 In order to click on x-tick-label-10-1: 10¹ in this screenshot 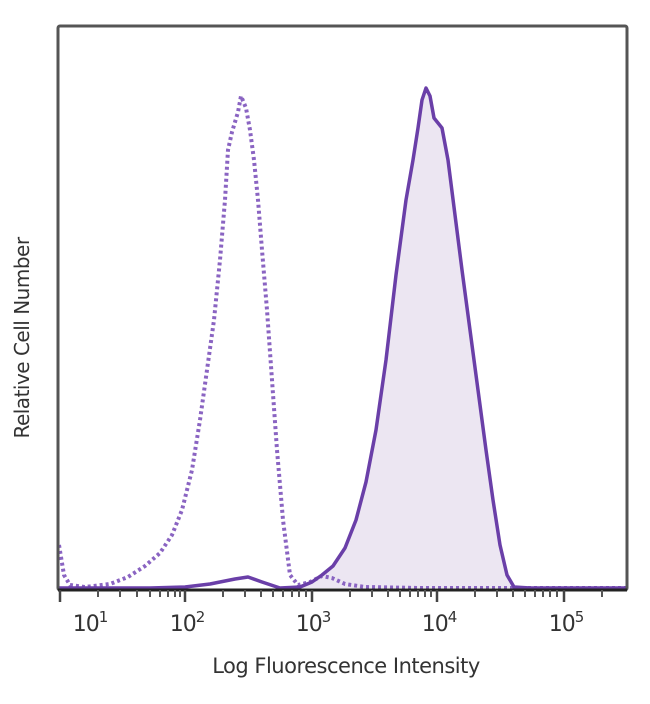, I will do `click(90, 622)`.